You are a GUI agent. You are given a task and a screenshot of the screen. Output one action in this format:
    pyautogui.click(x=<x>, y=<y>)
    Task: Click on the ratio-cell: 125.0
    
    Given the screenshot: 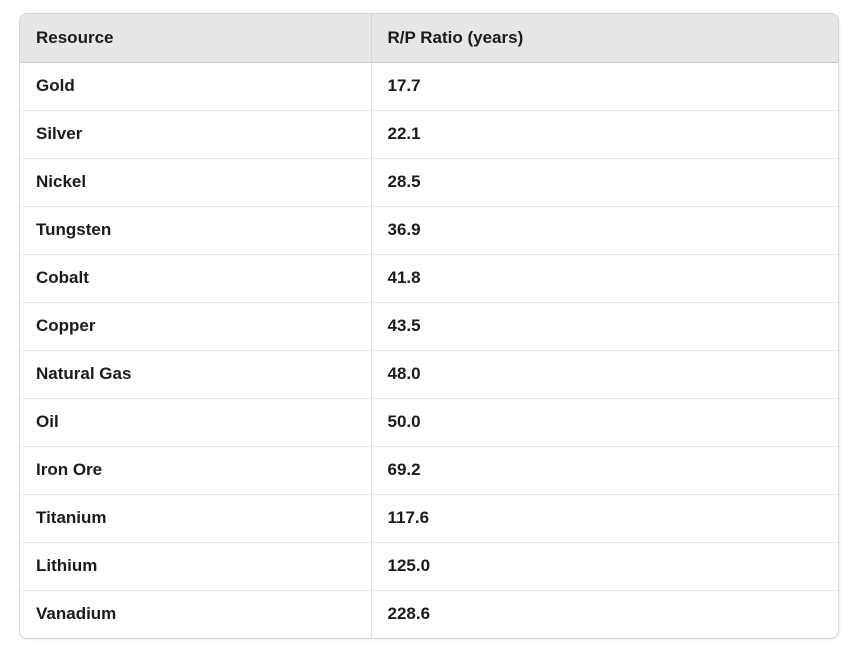 What is the action you would take?
    pyautogui.click(x=604, y=566)
    